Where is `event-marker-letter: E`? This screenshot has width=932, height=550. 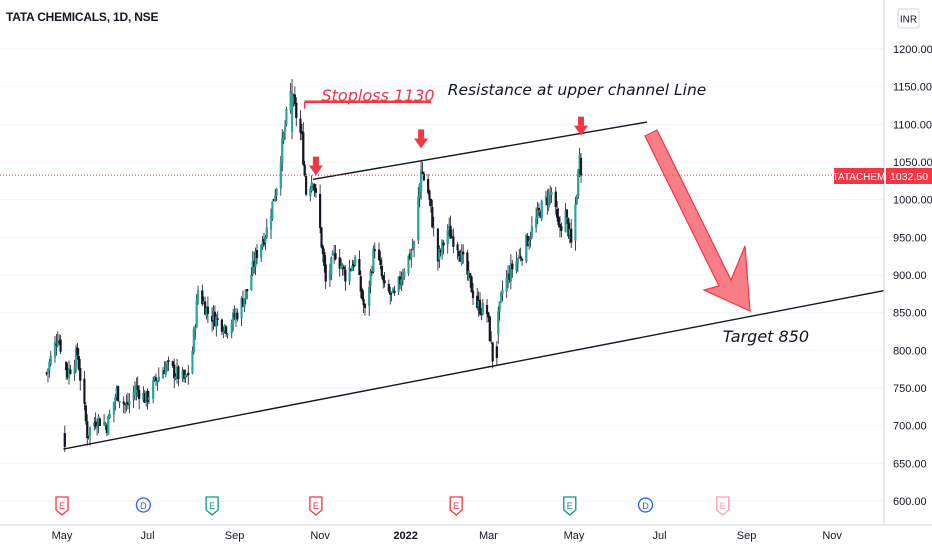
event-marker-letter: E is located at coordinates (723, 506).